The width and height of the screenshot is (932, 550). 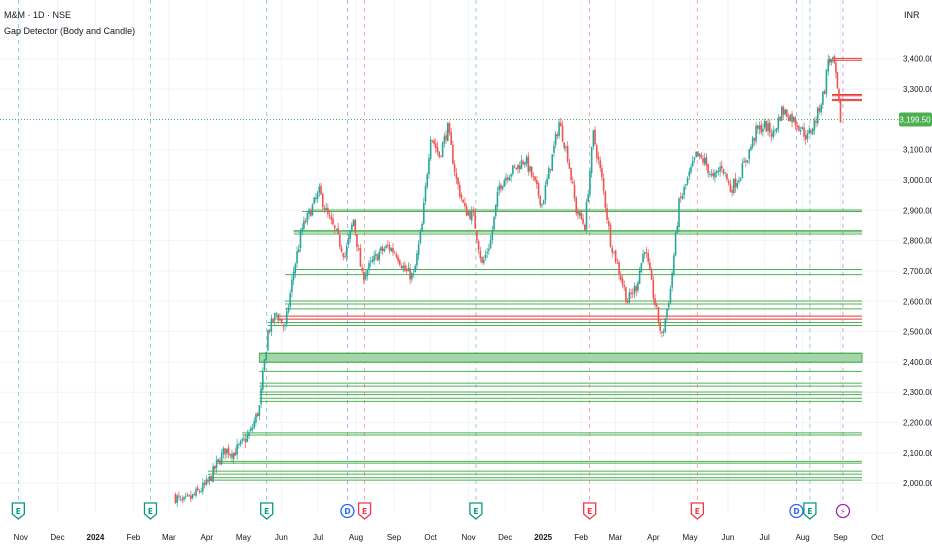 I want to click on x-tick-label: Feb, so click(x=581, y=537).